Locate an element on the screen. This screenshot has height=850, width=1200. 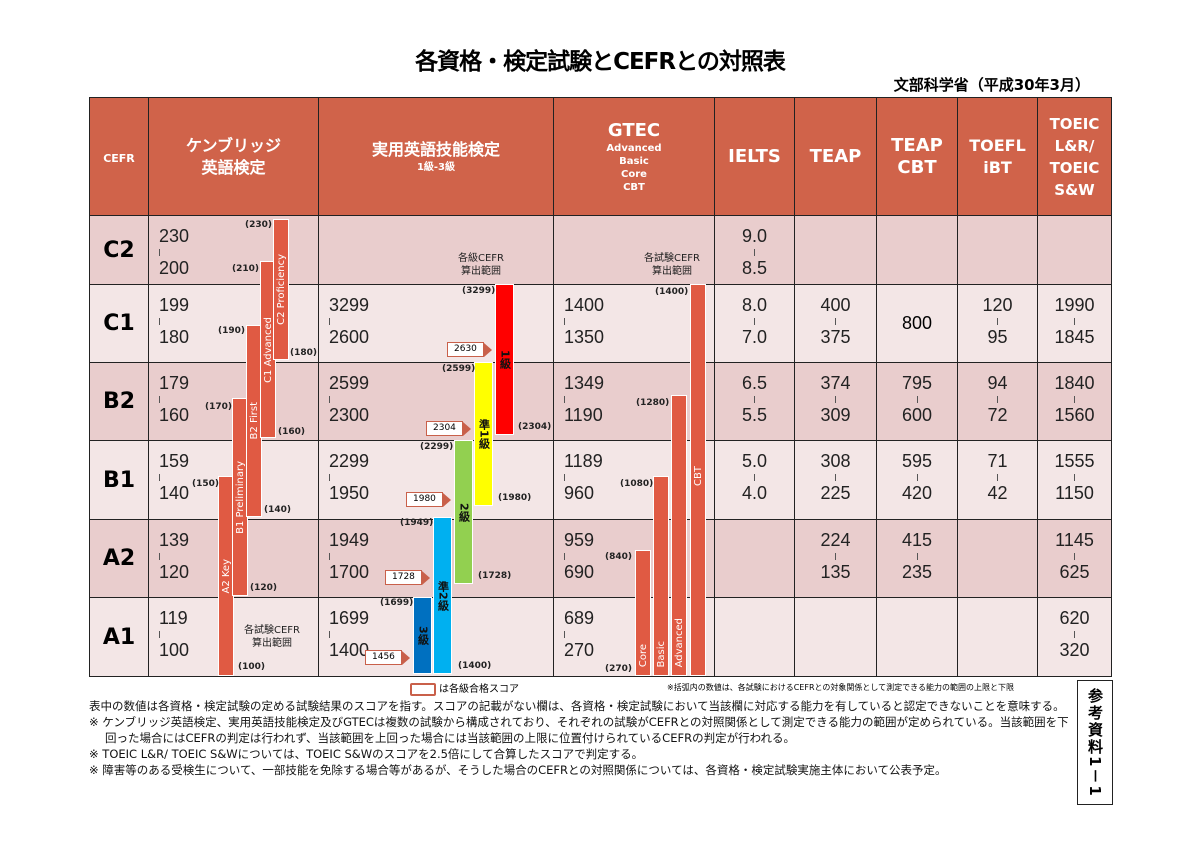
score-cell-eiken: 2599 2300 is located at coordinates (436, 401).